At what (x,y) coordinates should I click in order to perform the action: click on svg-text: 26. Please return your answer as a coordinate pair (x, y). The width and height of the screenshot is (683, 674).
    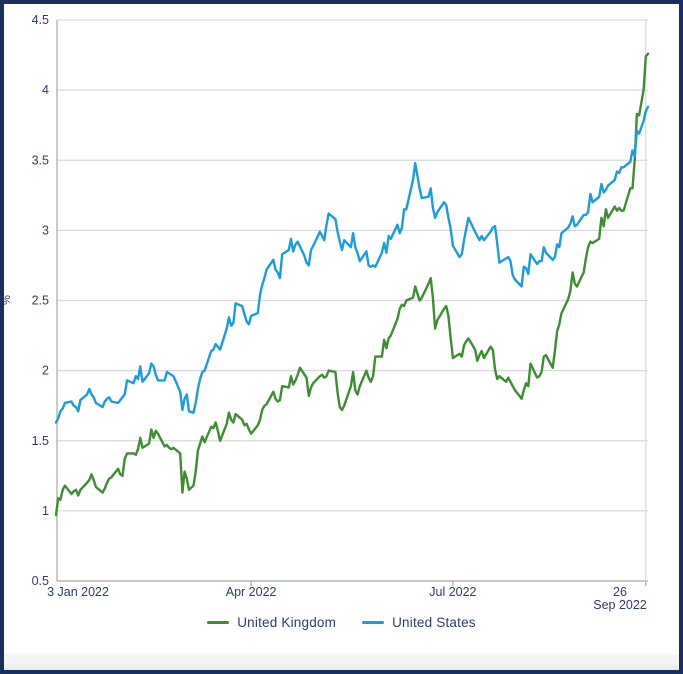
    Looking at the image, I should click on (620, 592).